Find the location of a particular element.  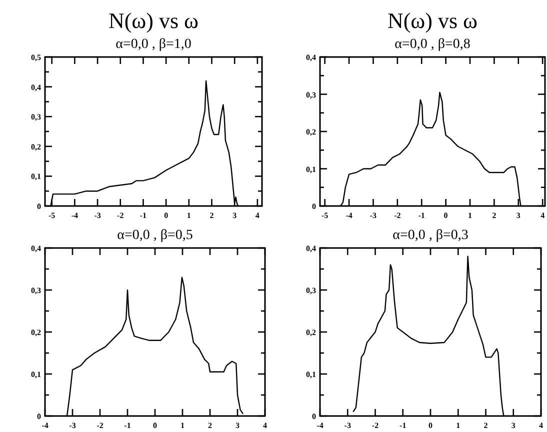

chart-subtitle: α=0,0 , β=1,0 is located at coordinates (154, 44).